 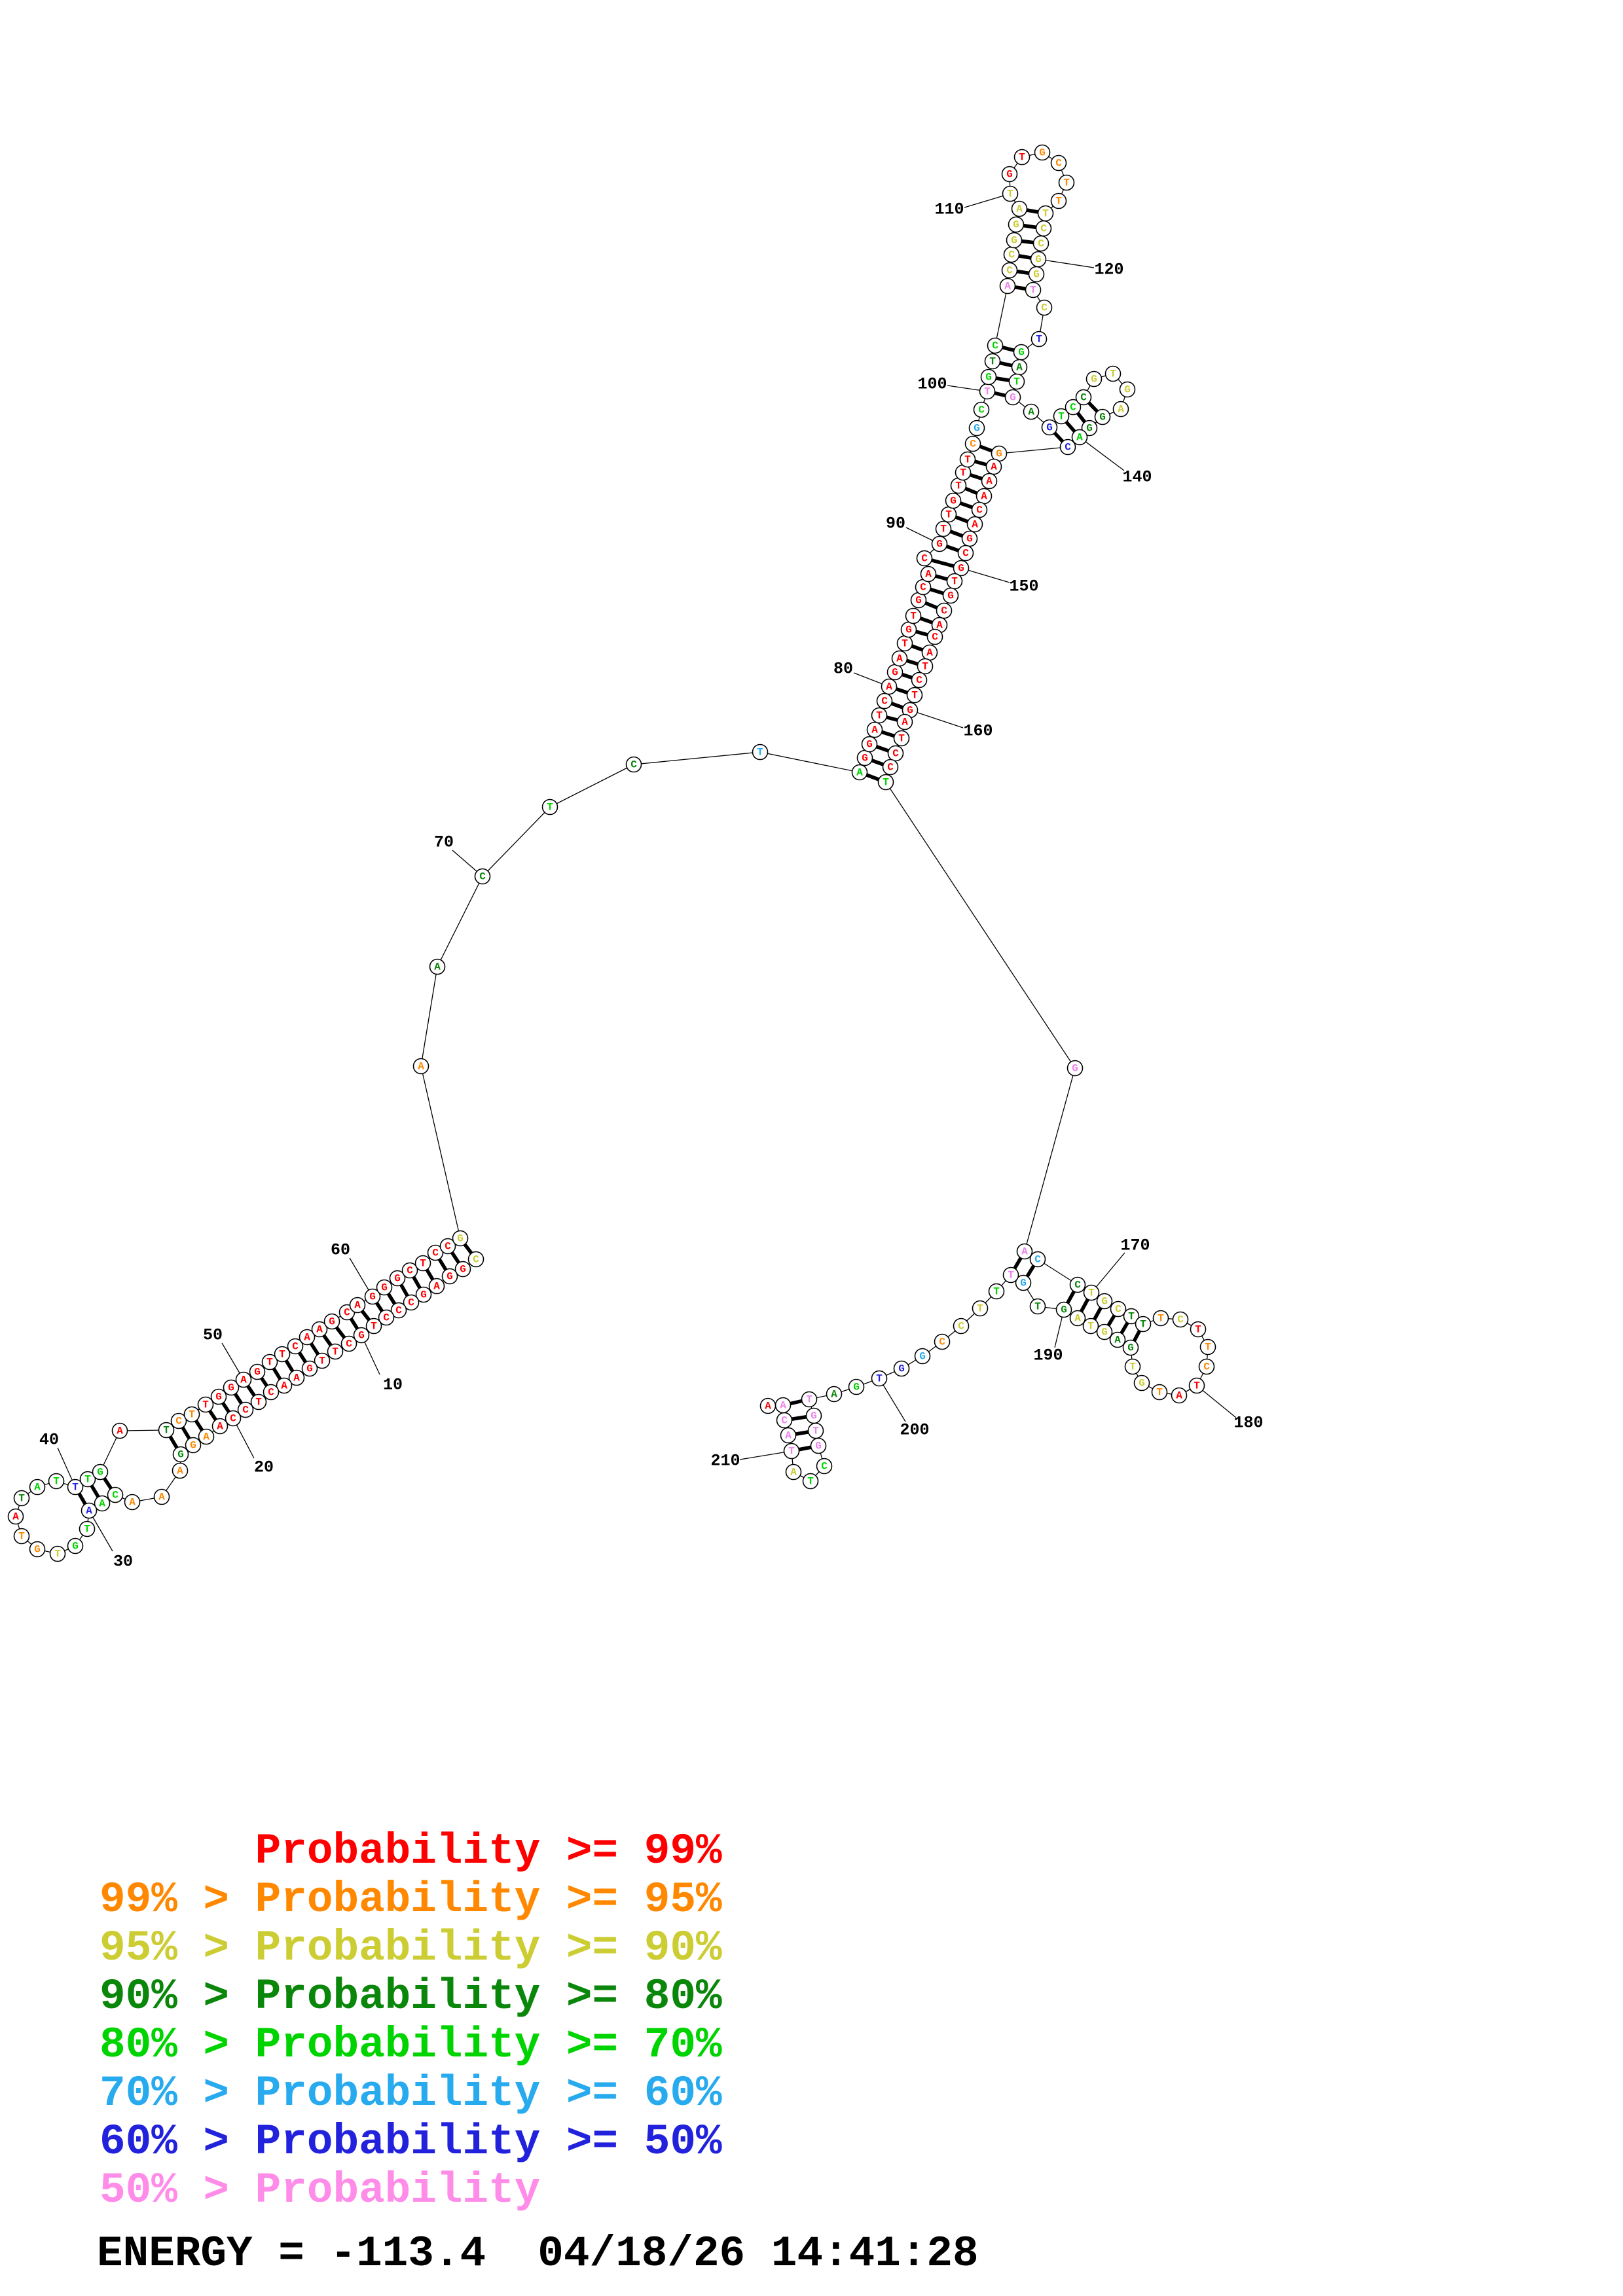 I want to click on legend-line-8: 50% > Probability, so click(x=320, y=2190).